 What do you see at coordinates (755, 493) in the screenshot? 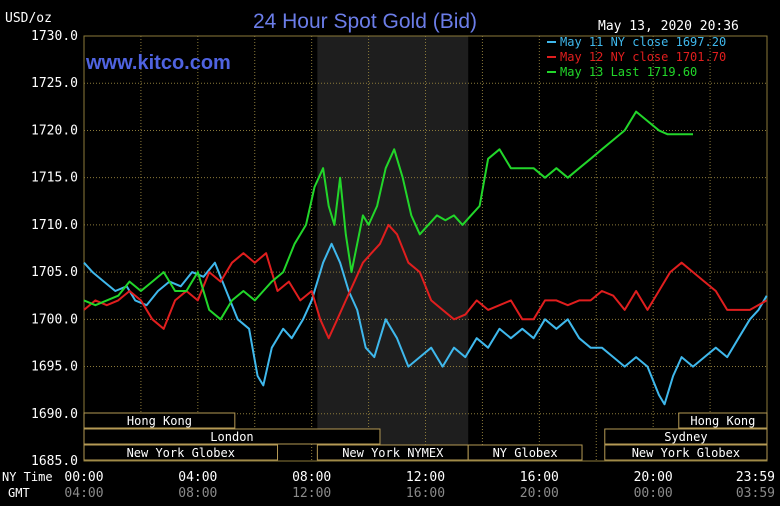
I see `x-tick-label-gmt: 03:59` at bounding box center [755, 493].